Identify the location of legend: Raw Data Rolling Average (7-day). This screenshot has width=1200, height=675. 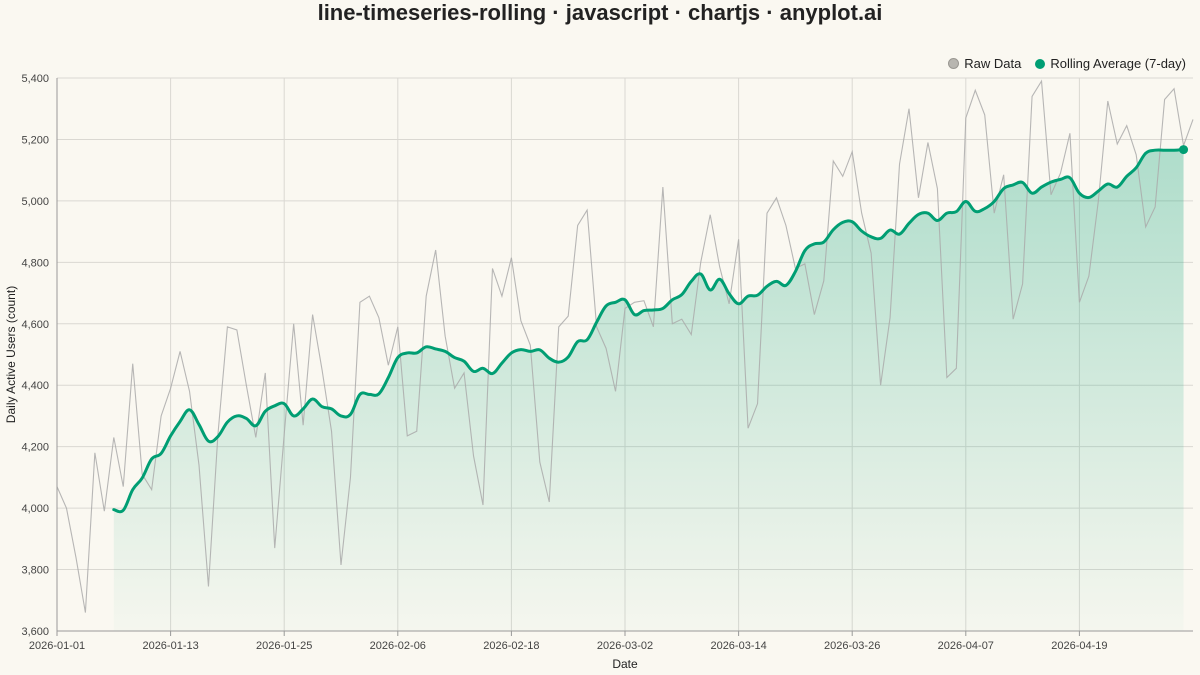
(1067, 63).